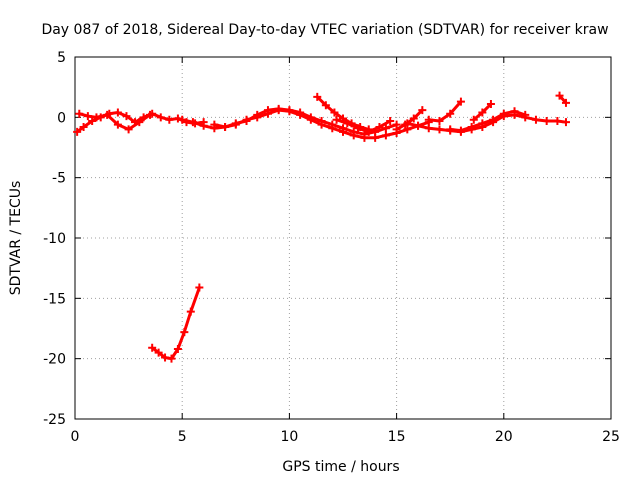 The width and height of the screenshot is (640, 480). I want to click on y-axis-label: SDTVAR / TECUs, so click(16, 238).